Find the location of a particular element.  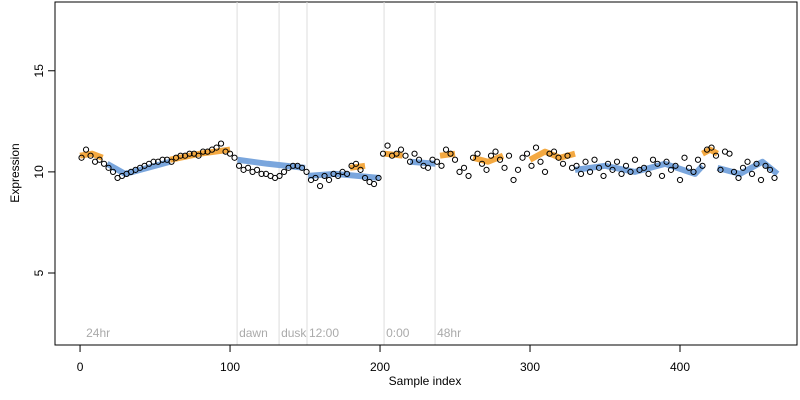

annotation-label: 0:00 is located at coordinates (398, 333).